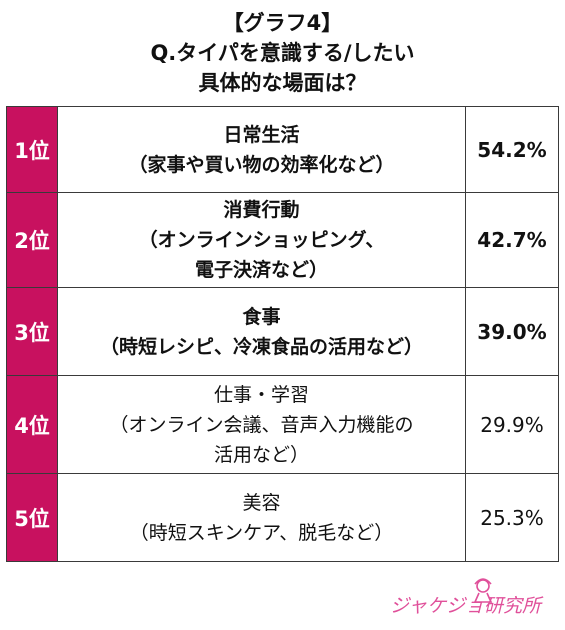 The height and width of the screenshot is (630, 565). I want to click on logo-figure-icon, so click(483, 590).